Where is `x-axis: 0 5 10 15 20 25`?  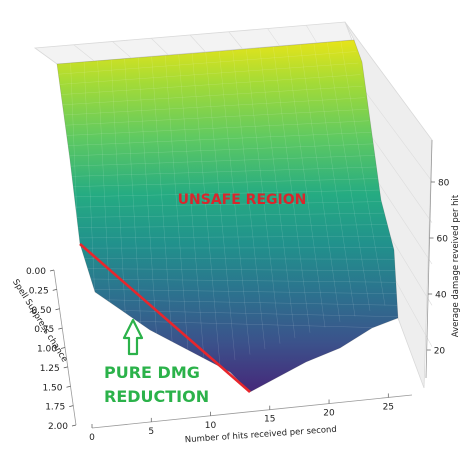
x-axis: 0 5 10 15 20 25 is located at coordinates (251, 418).